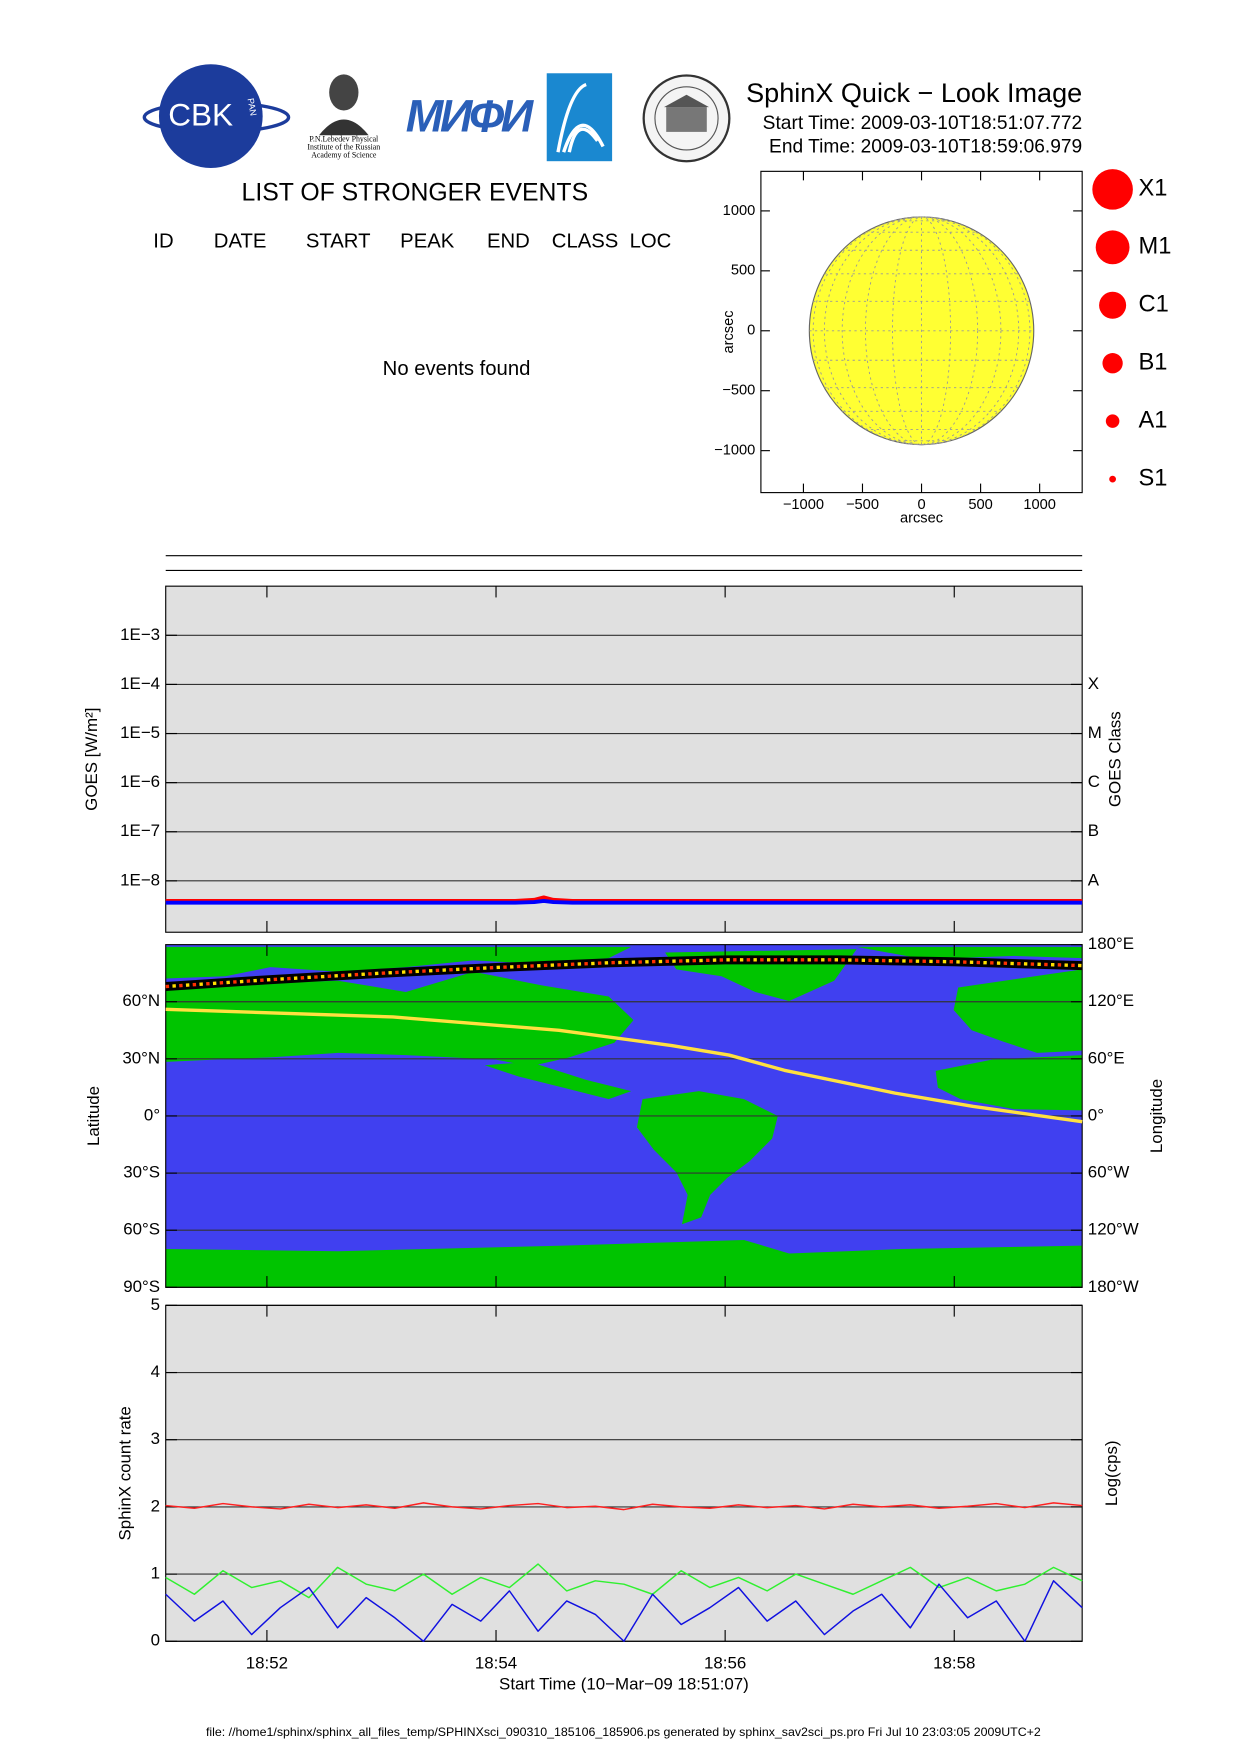  What do you see at coordinates (125, 1473) in the screenshot?
I see `y-axis-label: SphinX count rate` at bounding box center [125, 1473].